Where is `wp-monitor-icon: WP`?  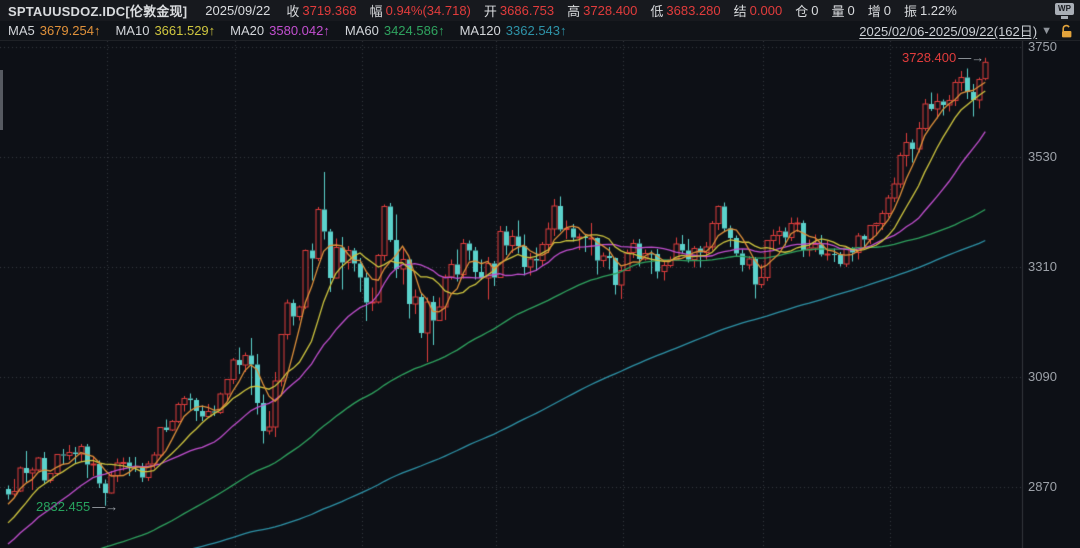
wp-monitor-icon: WP is located at coordinates (1064, 10).